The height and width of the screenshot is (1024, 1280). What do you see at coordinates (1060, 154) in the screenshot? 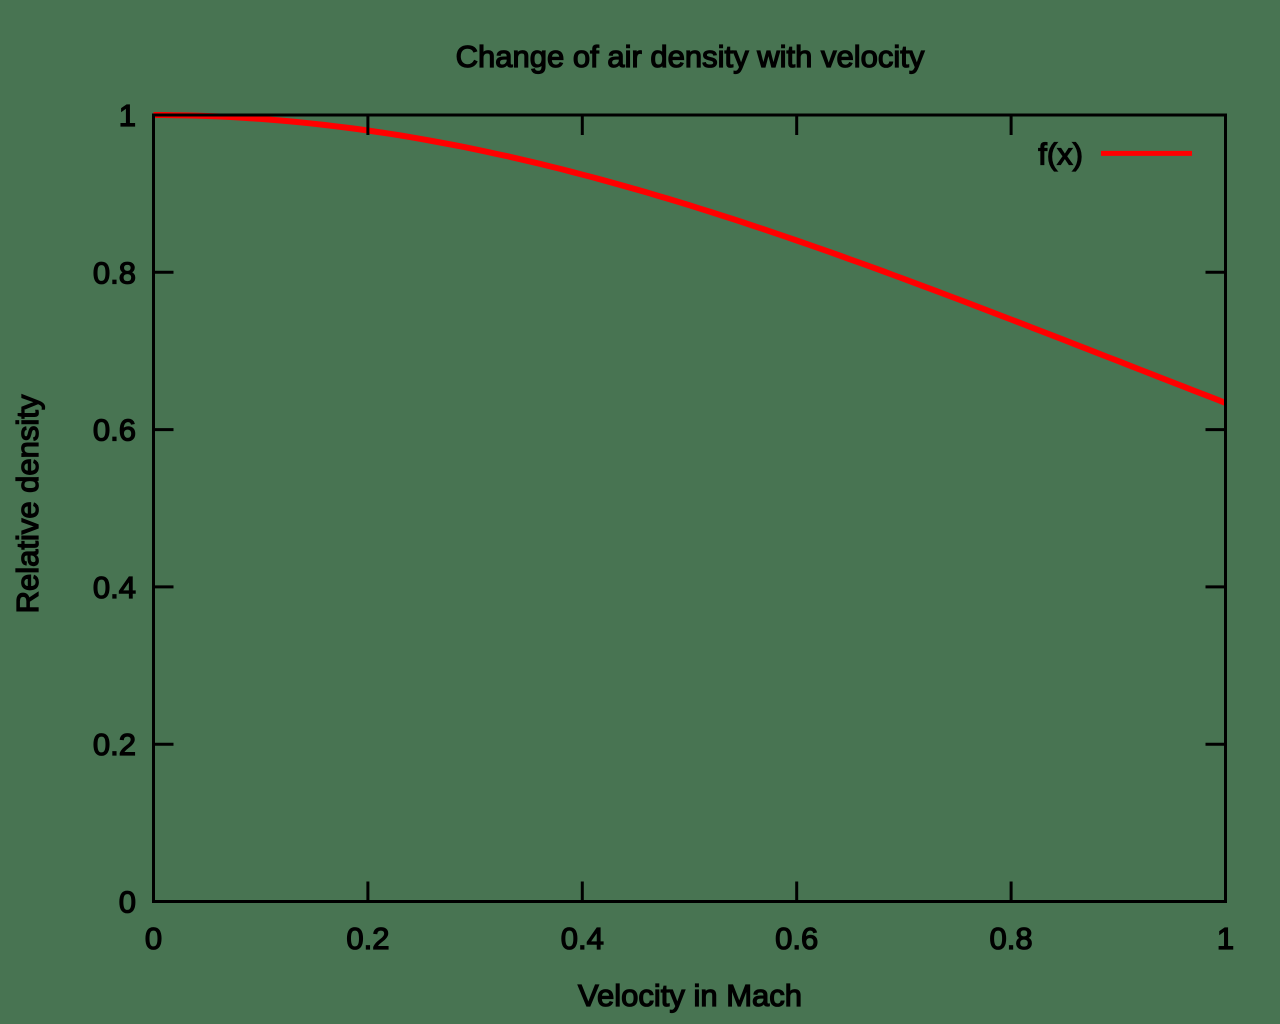
I see `svg-text: f(x)` at bounding box center [1060, 154].